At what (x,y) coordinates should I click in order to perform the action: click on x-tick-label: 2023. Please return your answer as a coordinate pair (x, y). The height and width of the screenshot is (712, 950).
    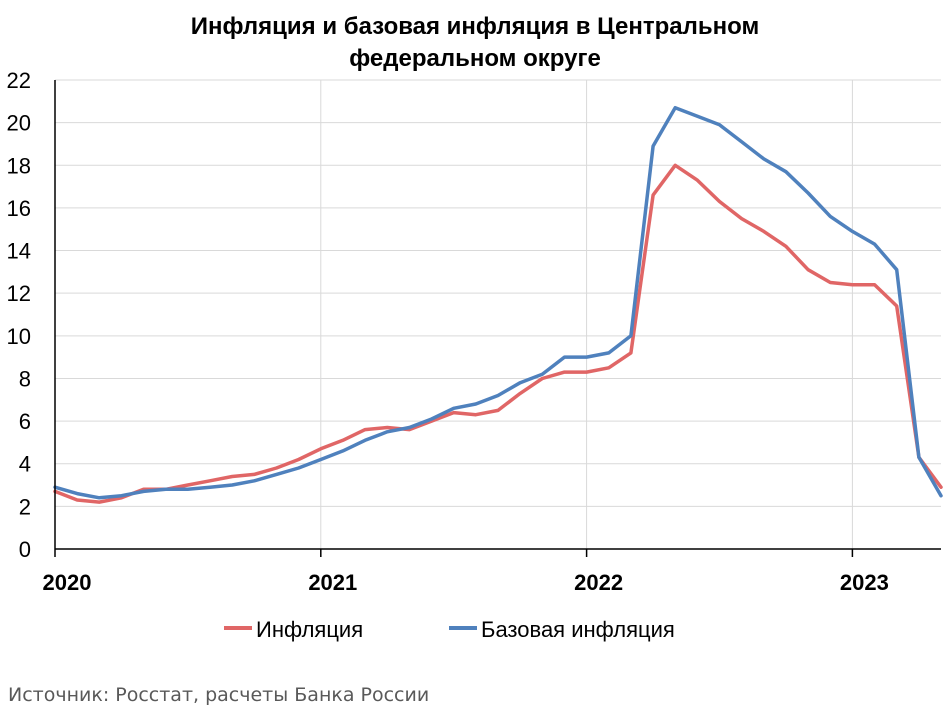
    Looking at the image, I should click on (864, 582).